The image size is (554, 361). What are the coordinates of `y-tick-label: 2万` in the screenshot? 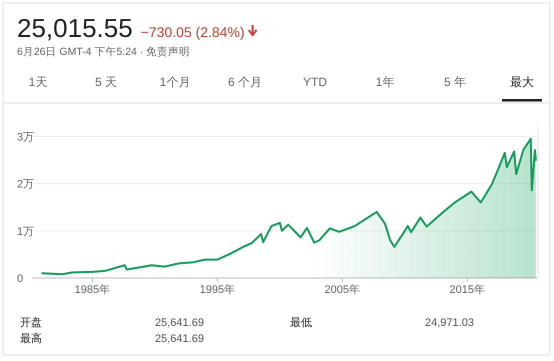 It's located at (25, 184).